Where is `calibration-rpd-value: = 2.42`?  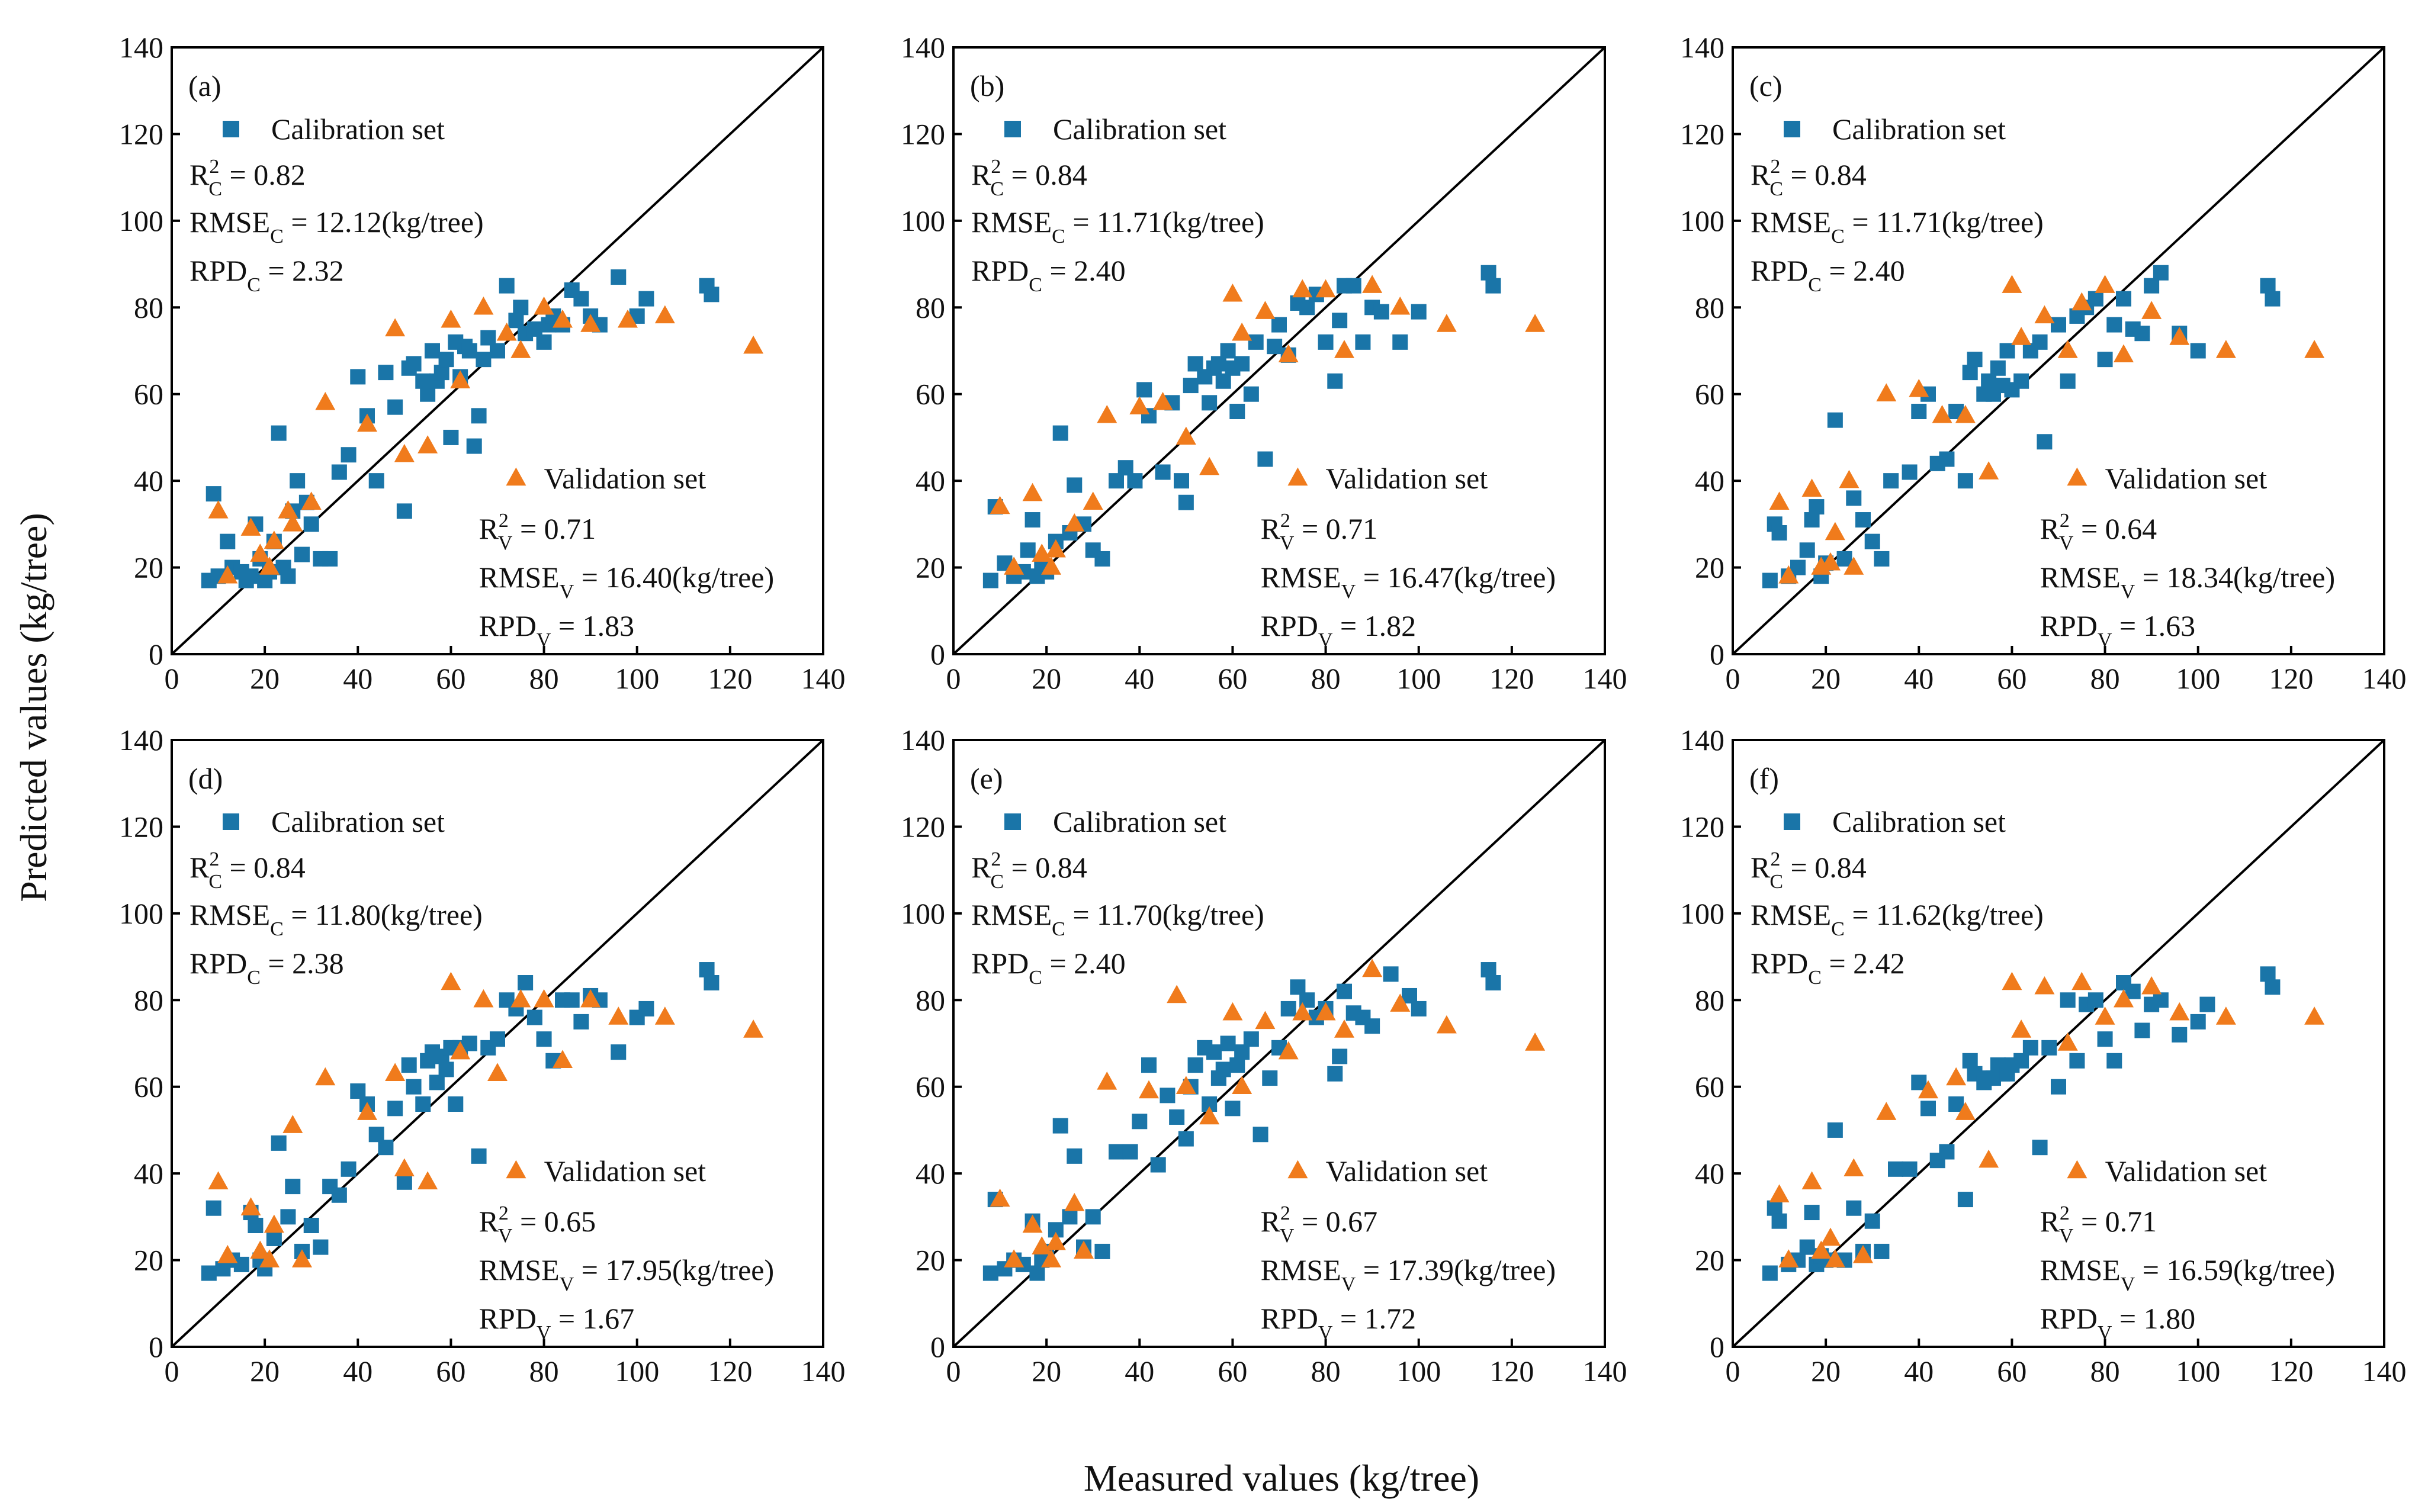 calibration-rpd-value: = 2.42 is located at coordinates (1863, 963).